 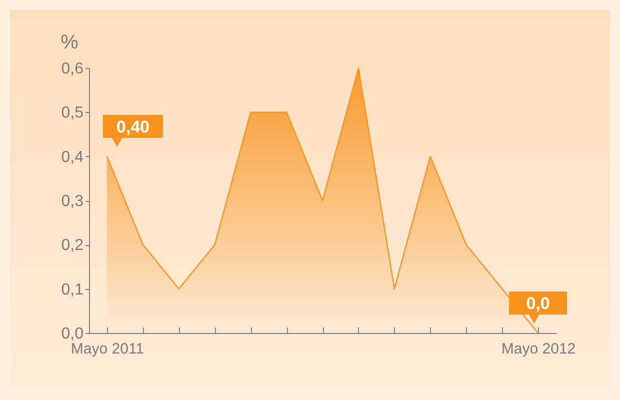 What do you see at coordinates (72, 334) in the screenshot?
I see `y-tick-label: 0,0` at bounding box center [72, 334].